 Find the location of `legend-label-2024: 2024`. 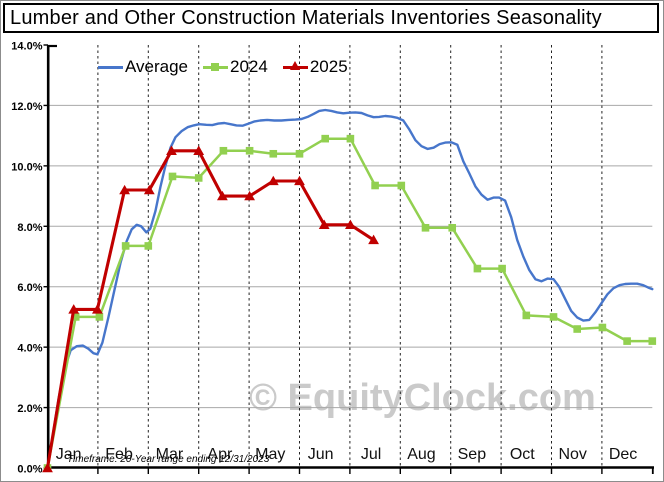

legend-label-2024: 2024 is located at coordinates (249, 66).